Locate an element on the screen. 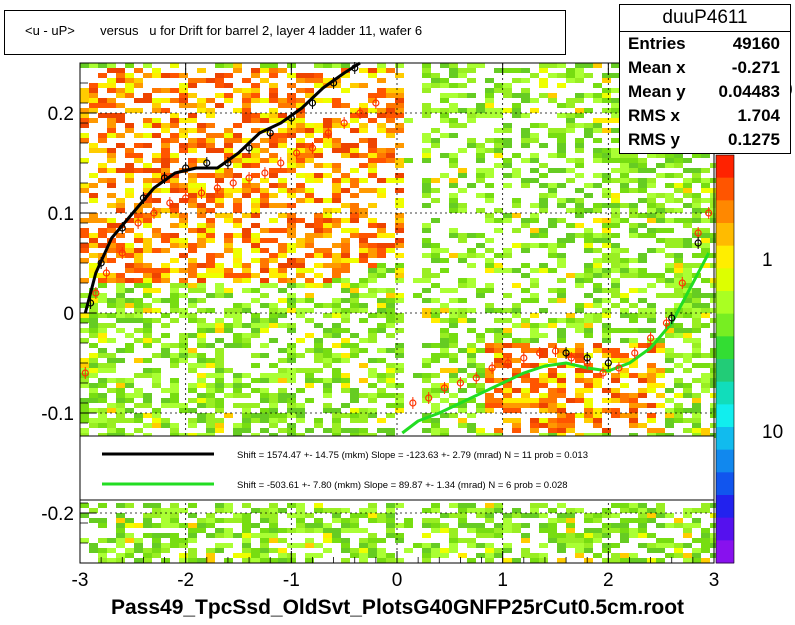 This screenshot has height=625, width=795. point-red is located at coordinates (186, 198).